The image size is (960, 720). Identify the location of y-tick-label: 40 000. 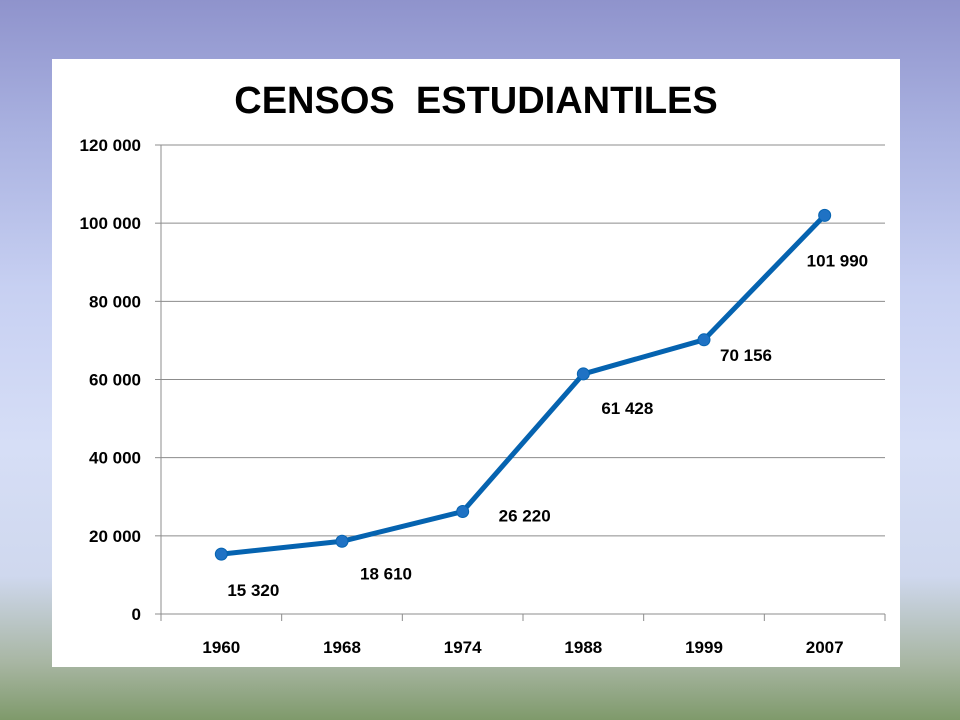
(115, 458).